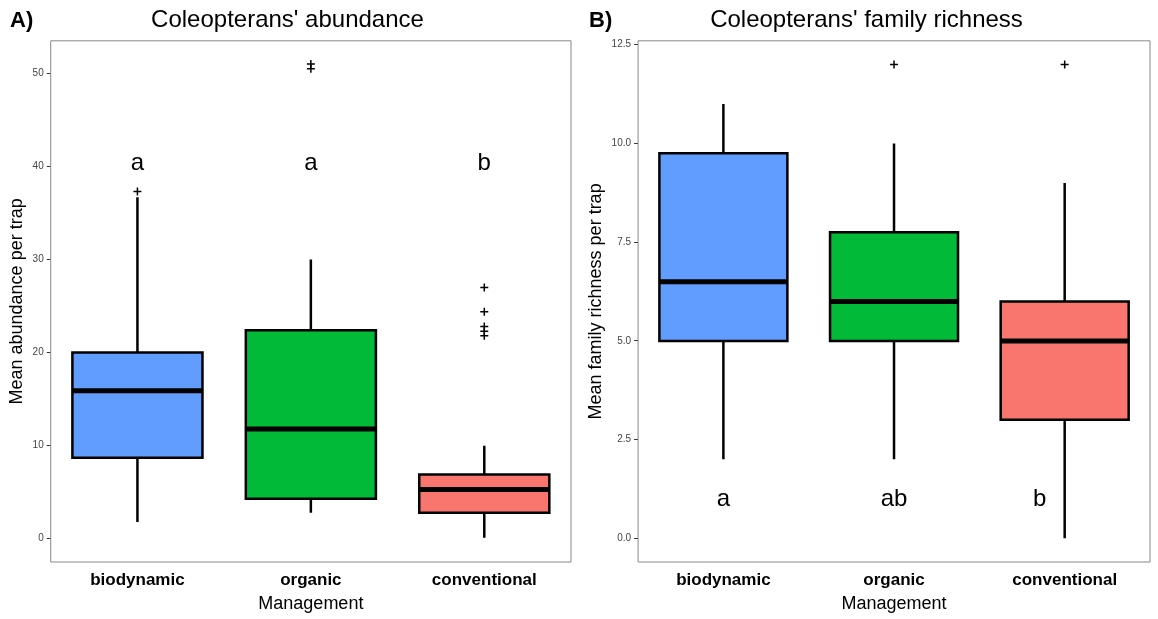 This screenshot has width=1158, height=619. Describe the element at coordinates (624, 340) in the screenshot. I see `y-tick-label: 5.0` at that location.